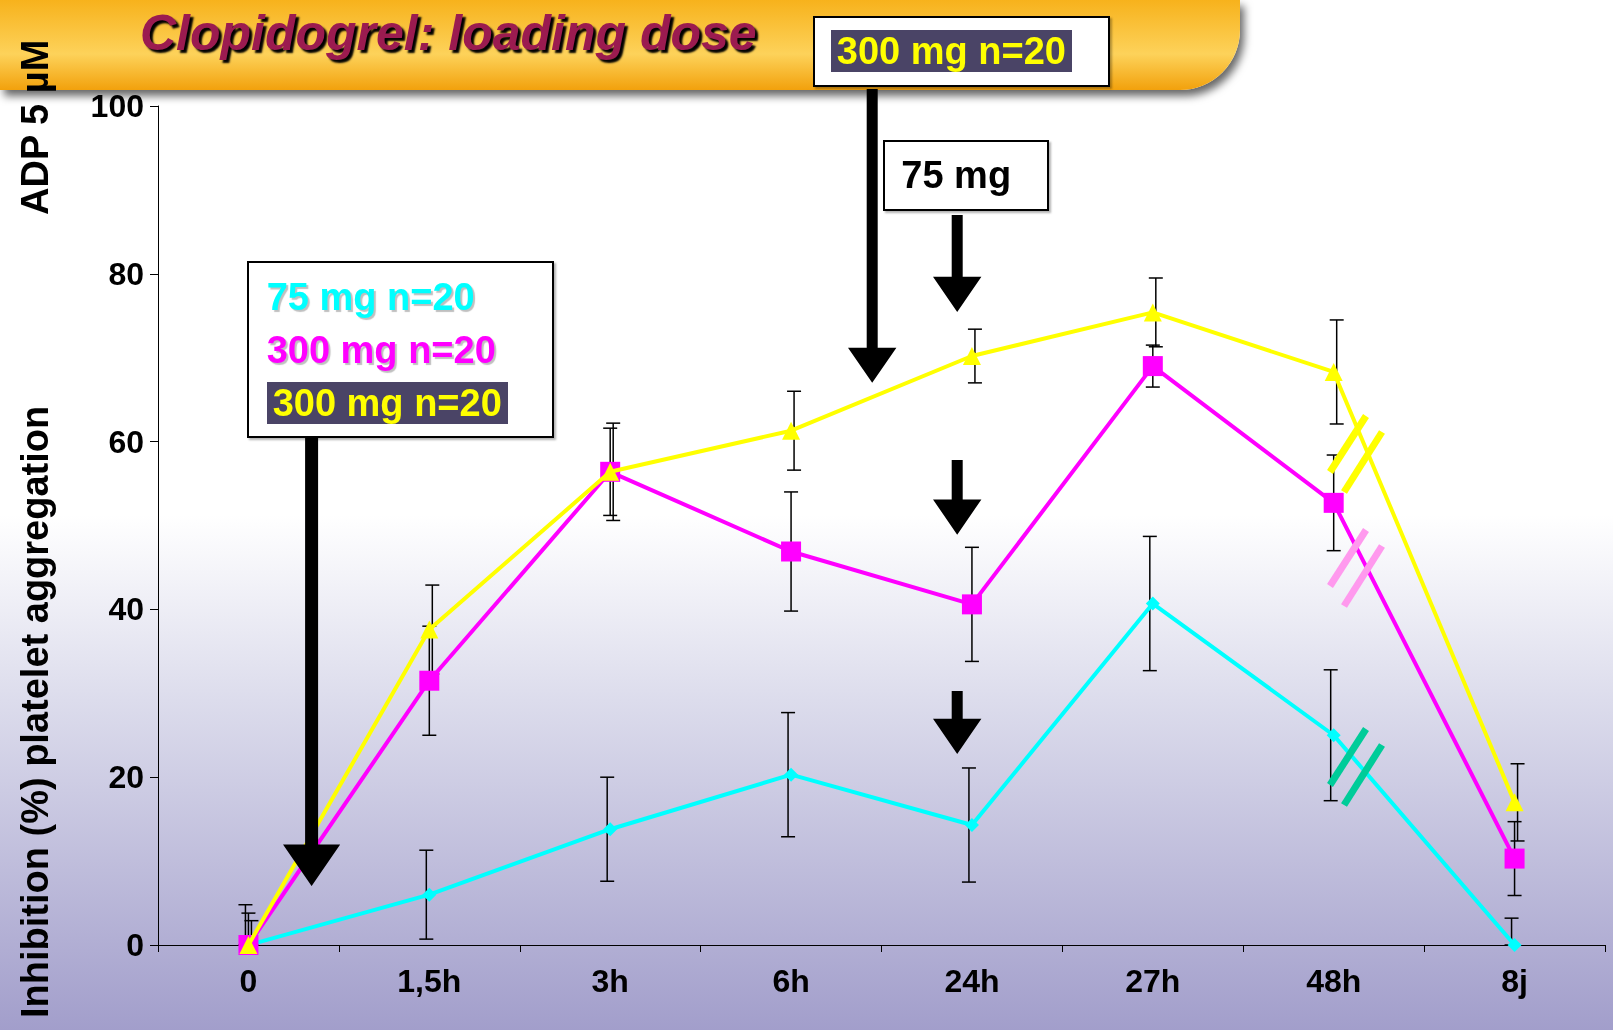 Image resolution: width=1613 pixels, height=1030 pixels. I want to click on y-tick-label: 40, so click(126, 609).